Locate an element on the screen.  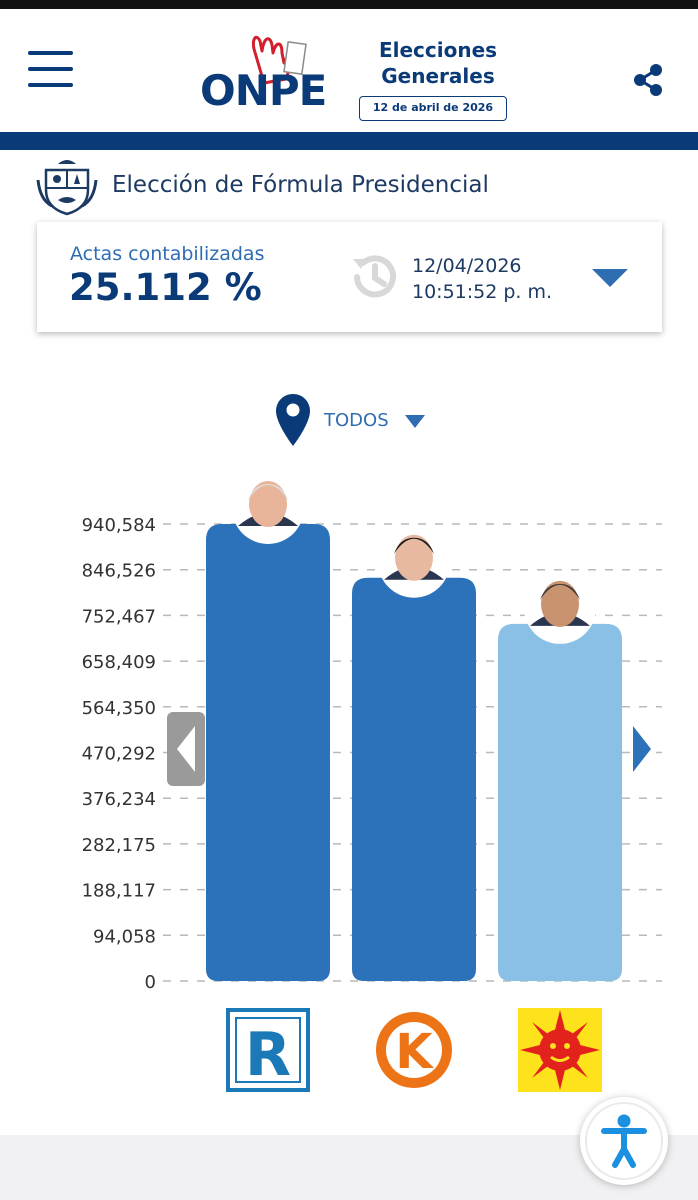
y-tick-label: 940,584 is located at coordinates (119, 525).